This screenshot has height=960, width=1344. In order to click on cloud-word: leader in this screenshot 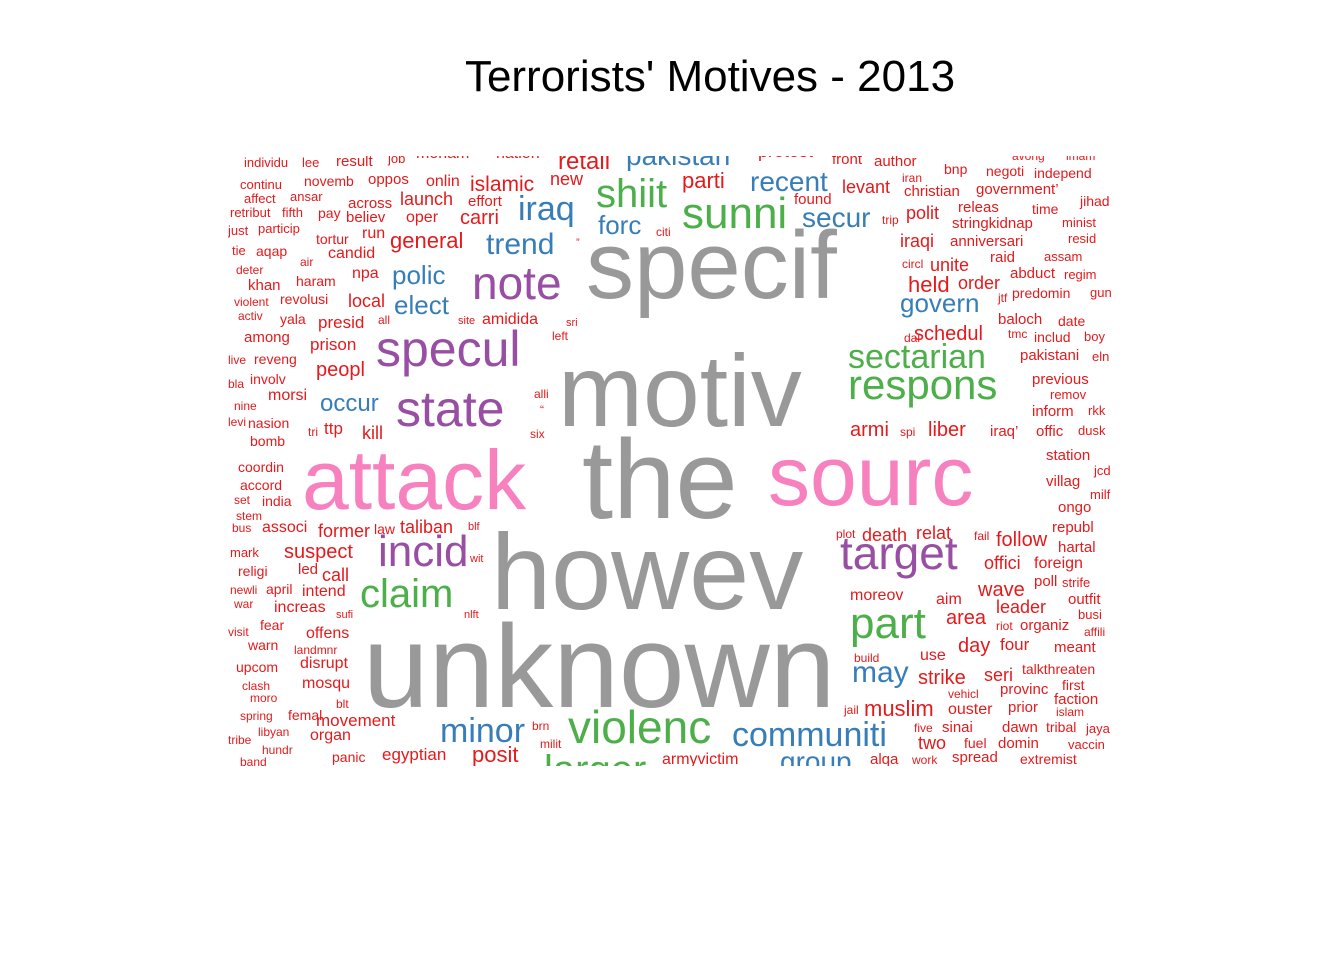, I will do `click(1021, 607)`.